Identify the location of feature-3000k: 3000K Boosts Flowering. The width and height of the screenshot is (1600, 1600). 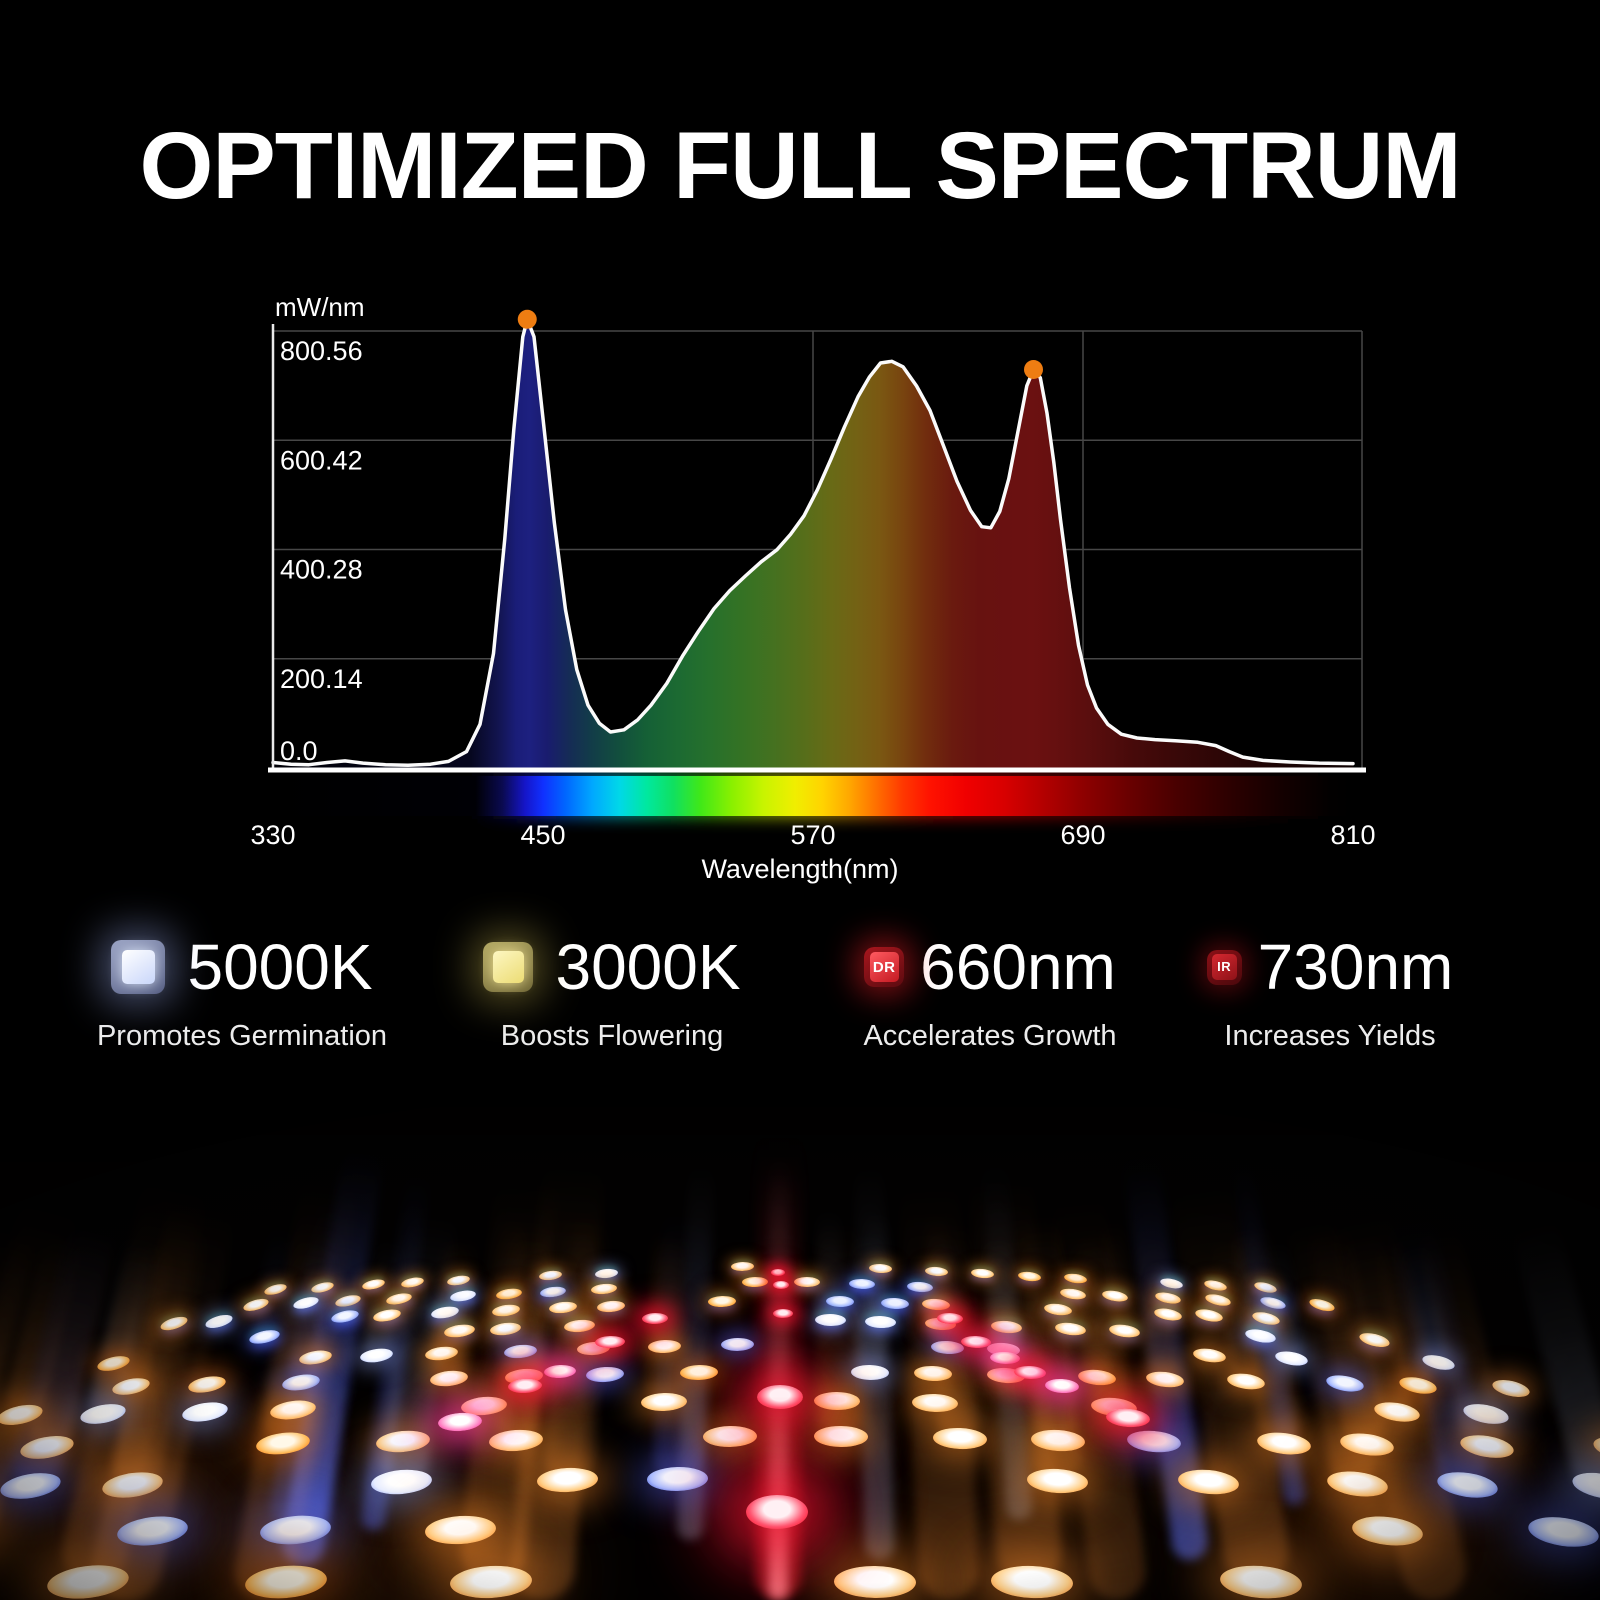
(612, 990).